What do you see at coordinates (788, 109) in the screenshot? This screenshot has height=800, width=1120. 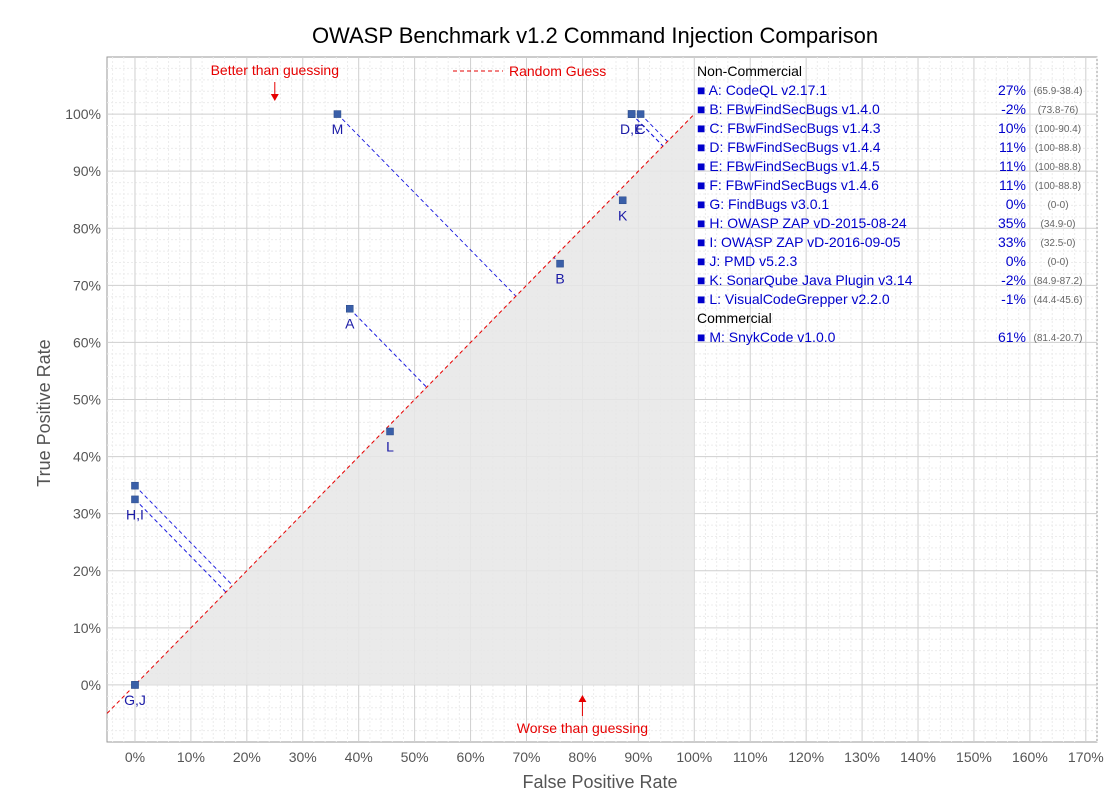 I see `legend-entry-name: ■ B: FBwFindSecBugs v1.4.0` at bounding box center [788, 109].